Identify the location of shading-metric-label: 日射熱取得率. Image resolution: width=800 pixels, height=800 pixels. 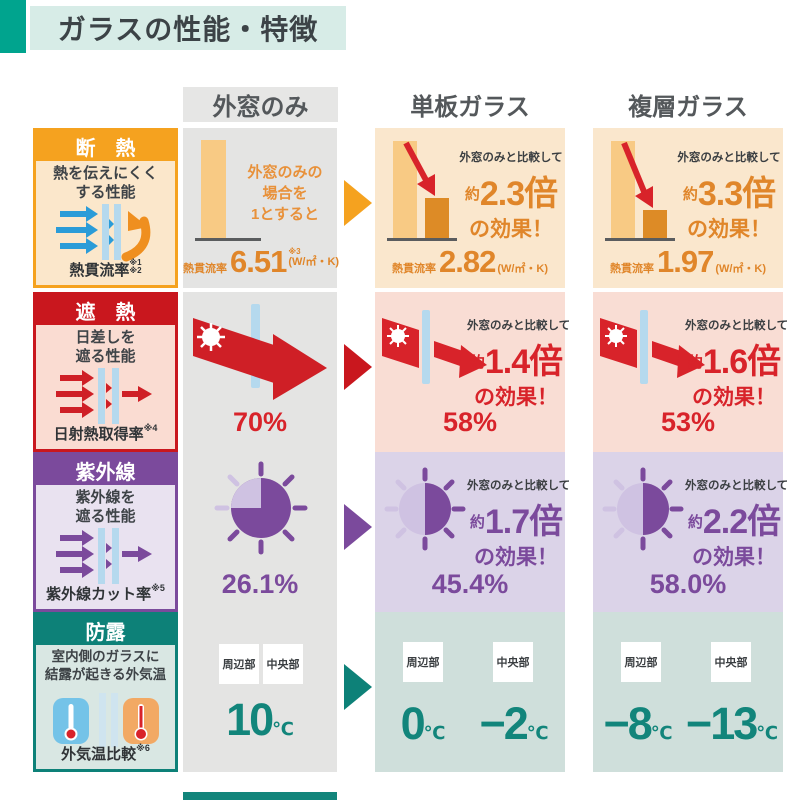
(98, 434).